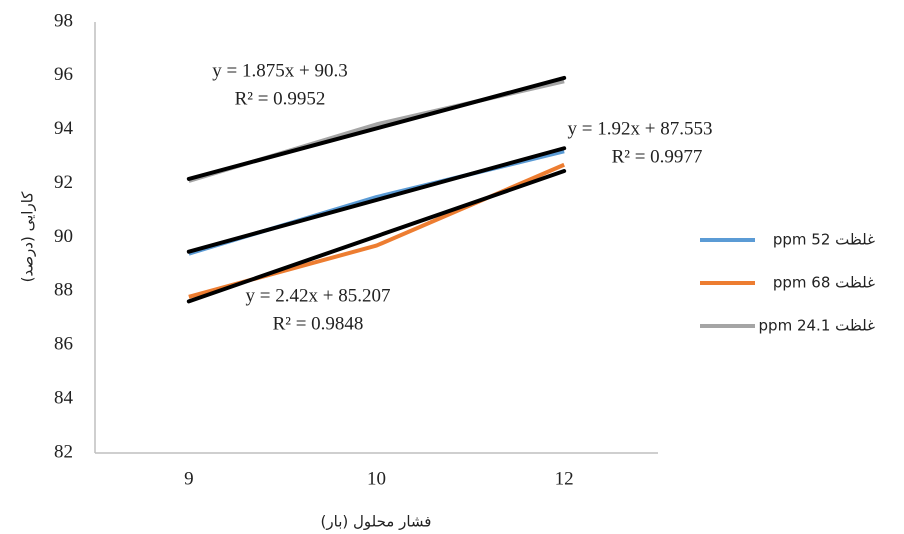  Describe the element at coordinates (318, 295) in the screenshot. I see `trendline-equation: y = 2.42x + 85.207` at that location.